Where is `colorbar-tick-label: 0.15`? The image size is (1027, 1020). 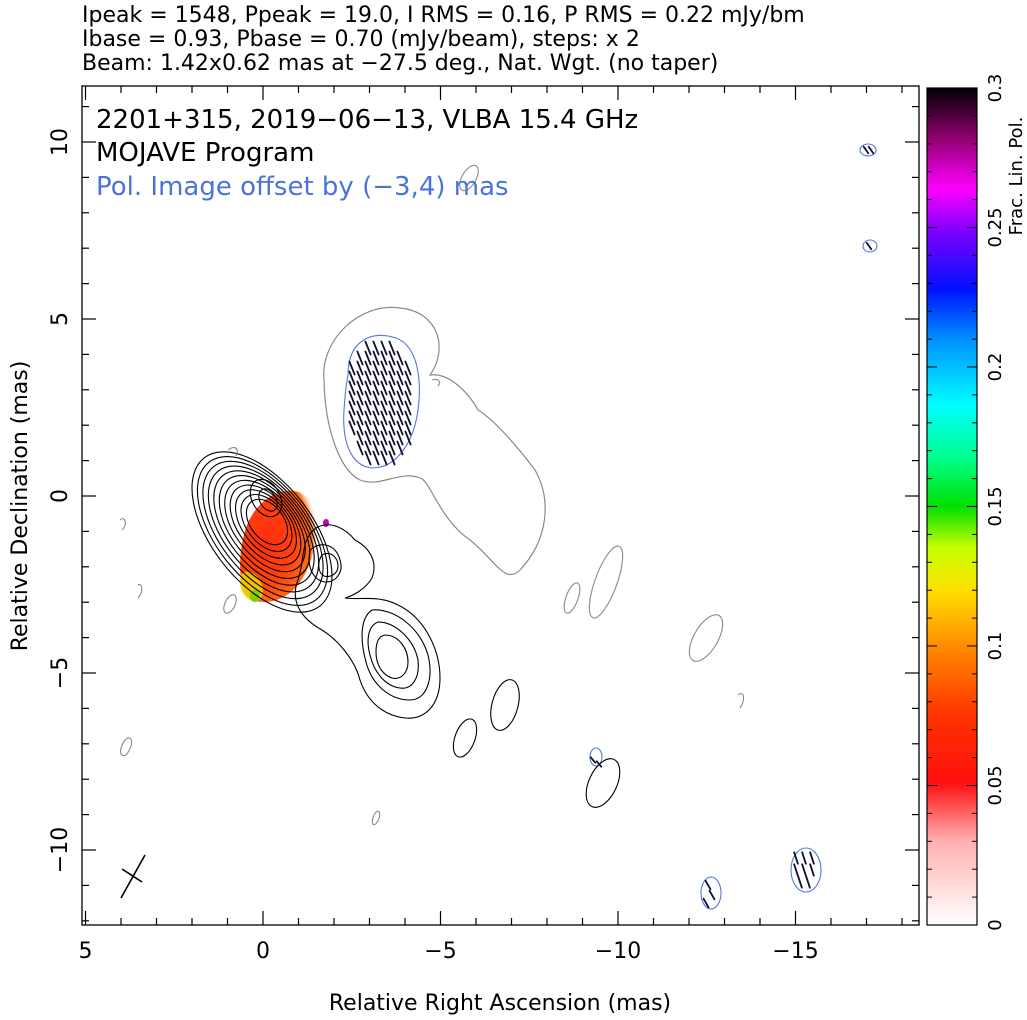
colorbar-tick-label: 0.15 is located at coordinates (995, 506).